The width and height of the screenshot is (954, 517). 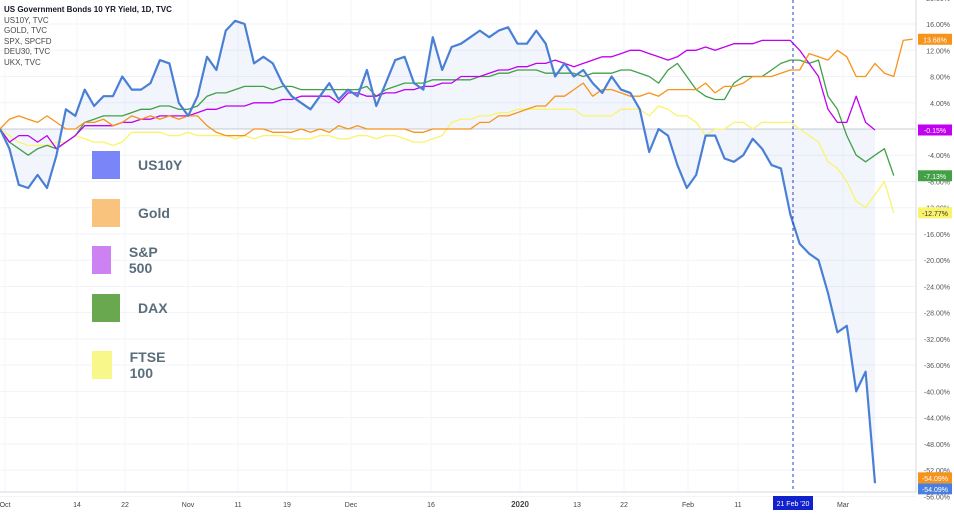 I want to click on price-label-text: 13.68%, so click(x=935, y=40).